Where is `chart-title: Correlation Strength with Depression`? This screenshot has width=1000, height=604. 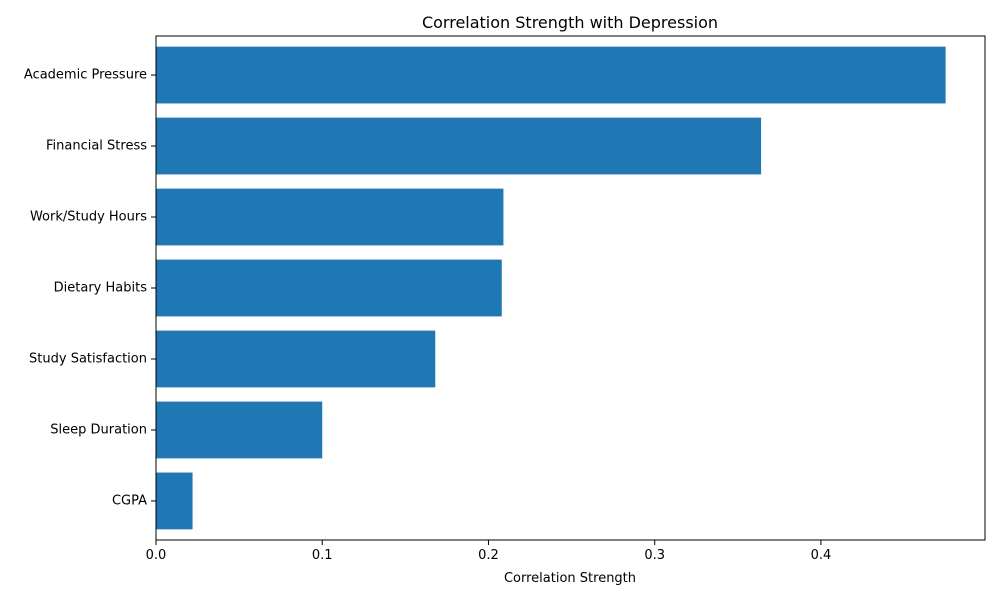
chart-title: Correlation Strength with Depression is located at coordinates (570, 22).